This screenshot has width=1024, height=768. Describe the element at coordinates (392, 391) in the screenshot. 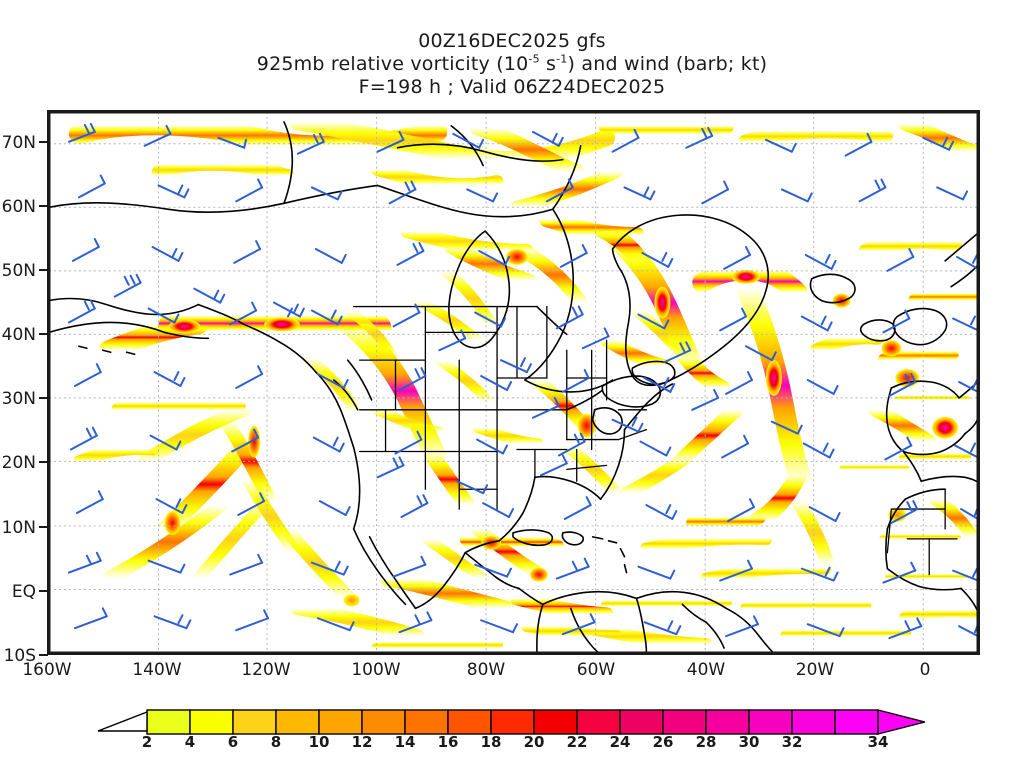

I see `vorticity-band-bc-coast` at that location.